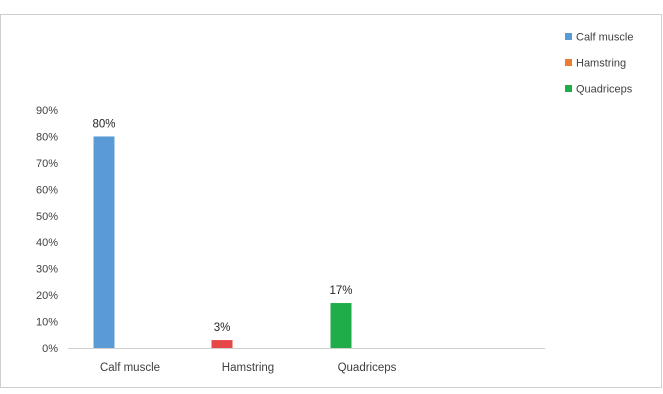 This screenshot has height=394, width=663. Describe the element at coordinates (367, 368) in the screenshot. I see `x-tick-label: Quadriceps` at that location.